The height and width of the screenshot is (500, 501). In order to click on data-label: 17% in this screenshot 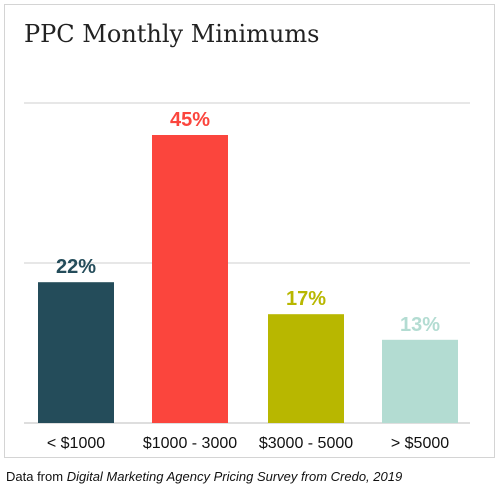, I will do `click(306, 299)`.